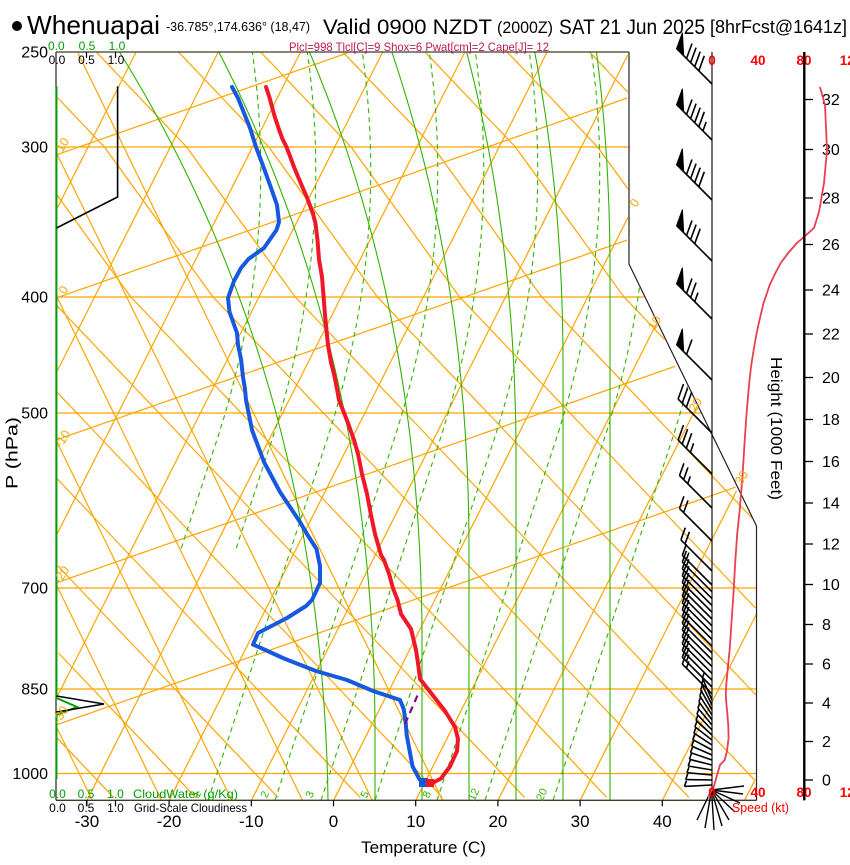 This screenshot has height=865, width=850. What do you see at coordinates (34, 148) in the screenshot?
I see `svg-text: 300` at bounding box center [34, 148].